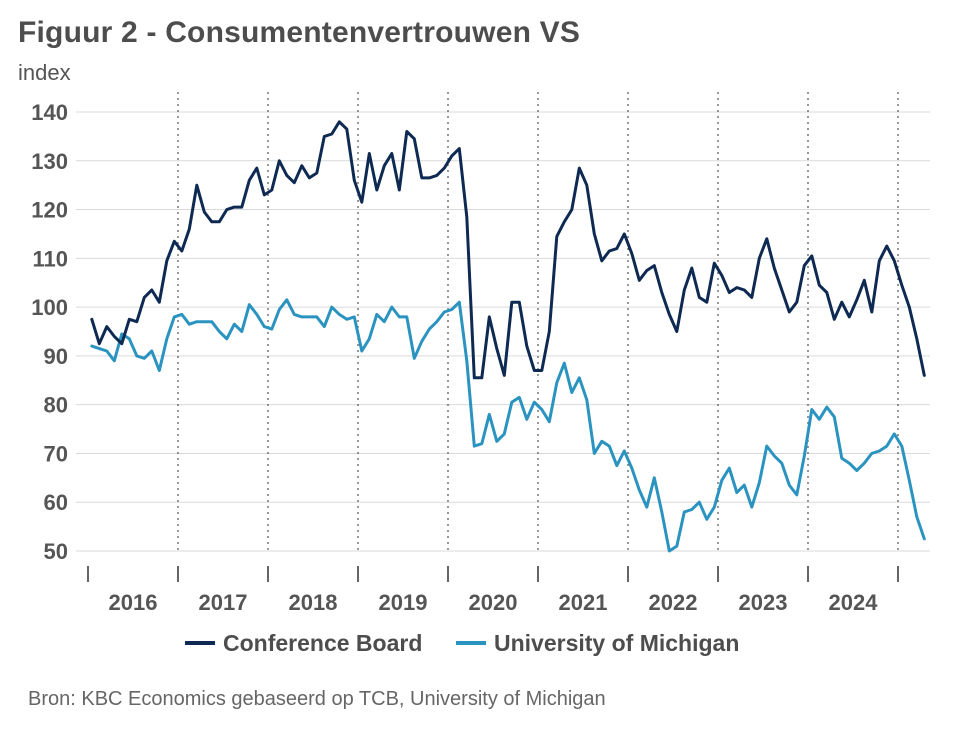 The width and height of the screenshot is (960, 741). Describe the element at coordinates (493, 602) in the screenshot. I see `x-tick-label: 2020` at that location.